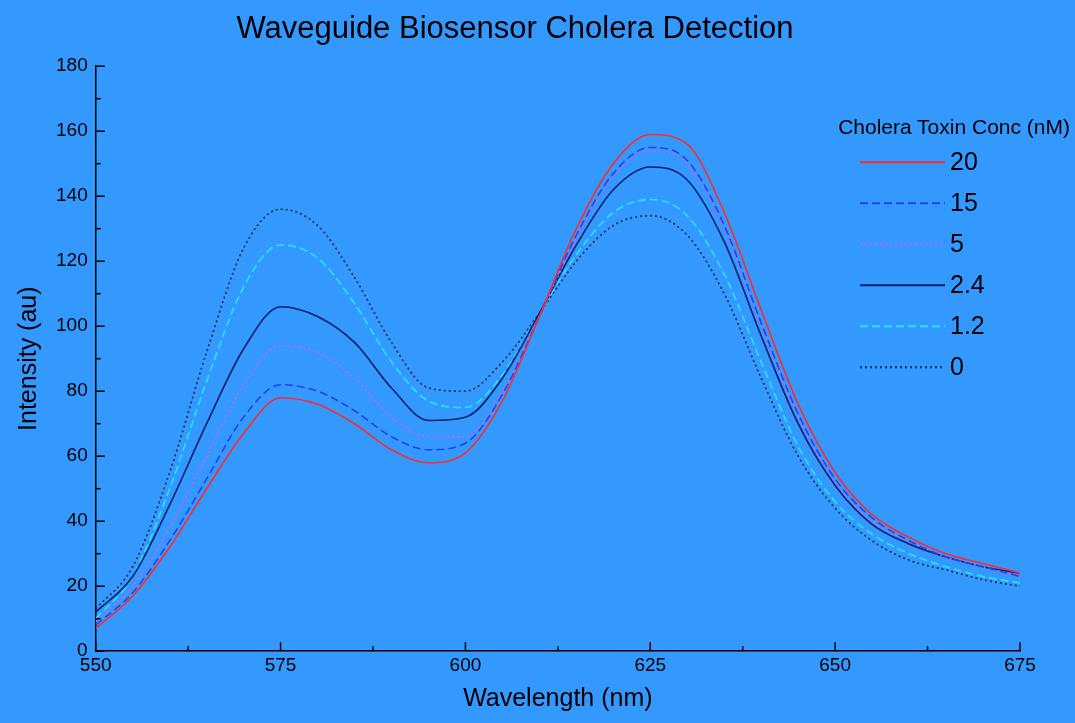 This screenshot has height=723, width=1075. I want to click on y-tick-label: 80, so click(77, 390).